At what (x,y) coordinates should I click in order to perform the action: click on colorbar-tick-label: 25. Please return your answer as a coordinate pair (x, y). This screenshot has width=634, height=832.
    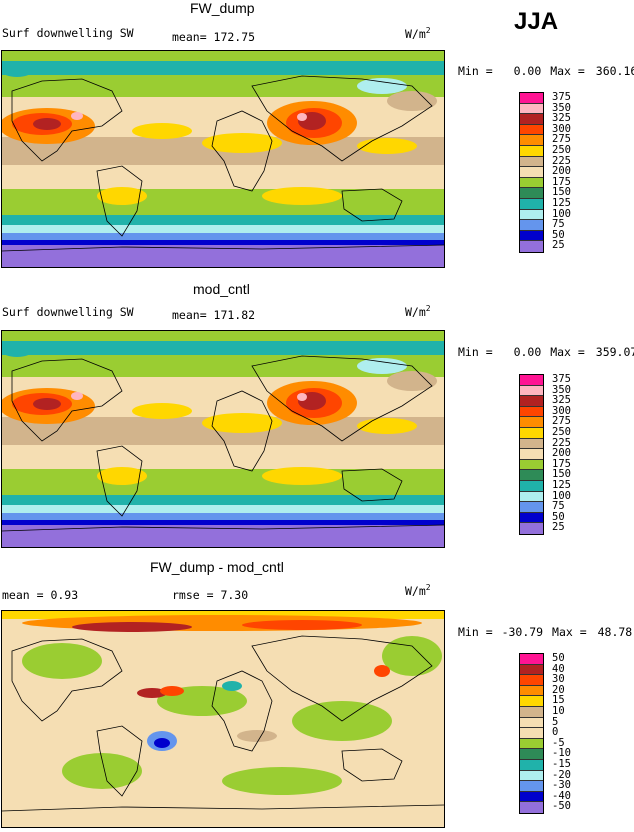
    Looking at the image, I should click on (558, 527).